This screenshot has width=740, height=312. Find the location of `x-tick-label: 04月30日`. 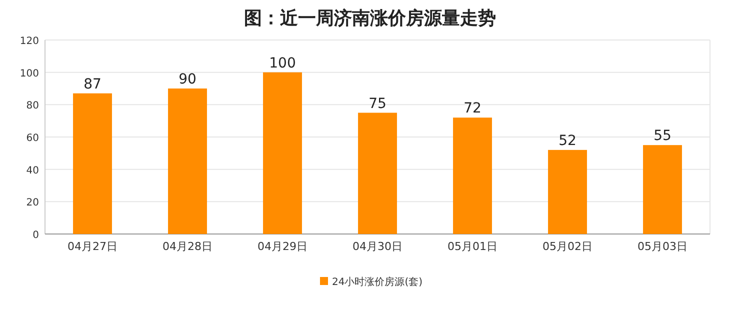

x-tick-label: 04月30日 is located at coordinates (377, 246).